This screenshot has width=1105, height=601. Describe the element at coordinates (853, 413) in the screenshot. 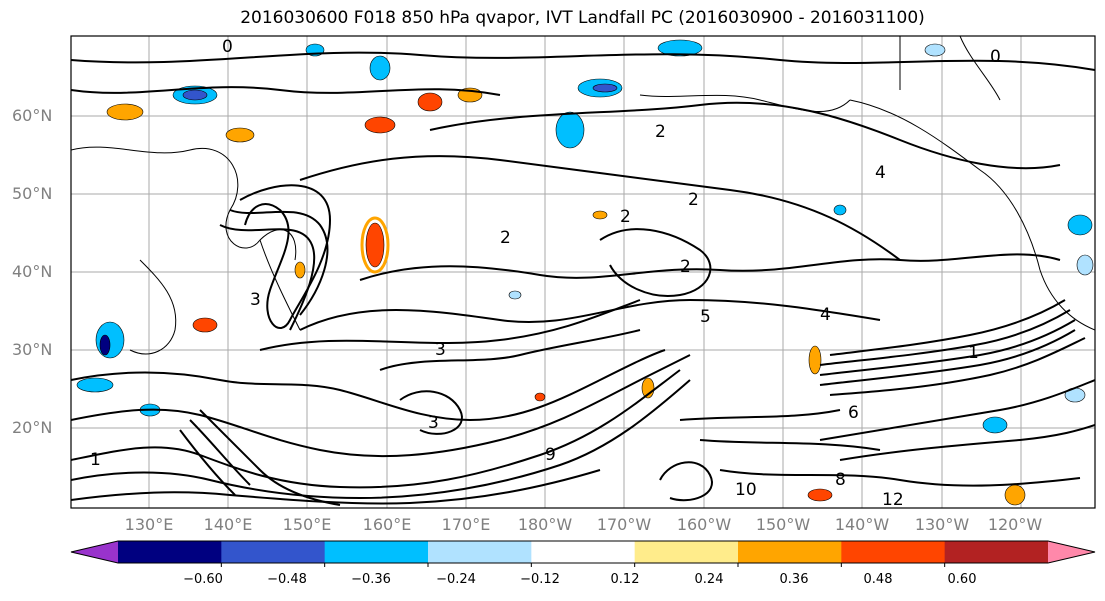

I see `contour-label: 6` at that location.